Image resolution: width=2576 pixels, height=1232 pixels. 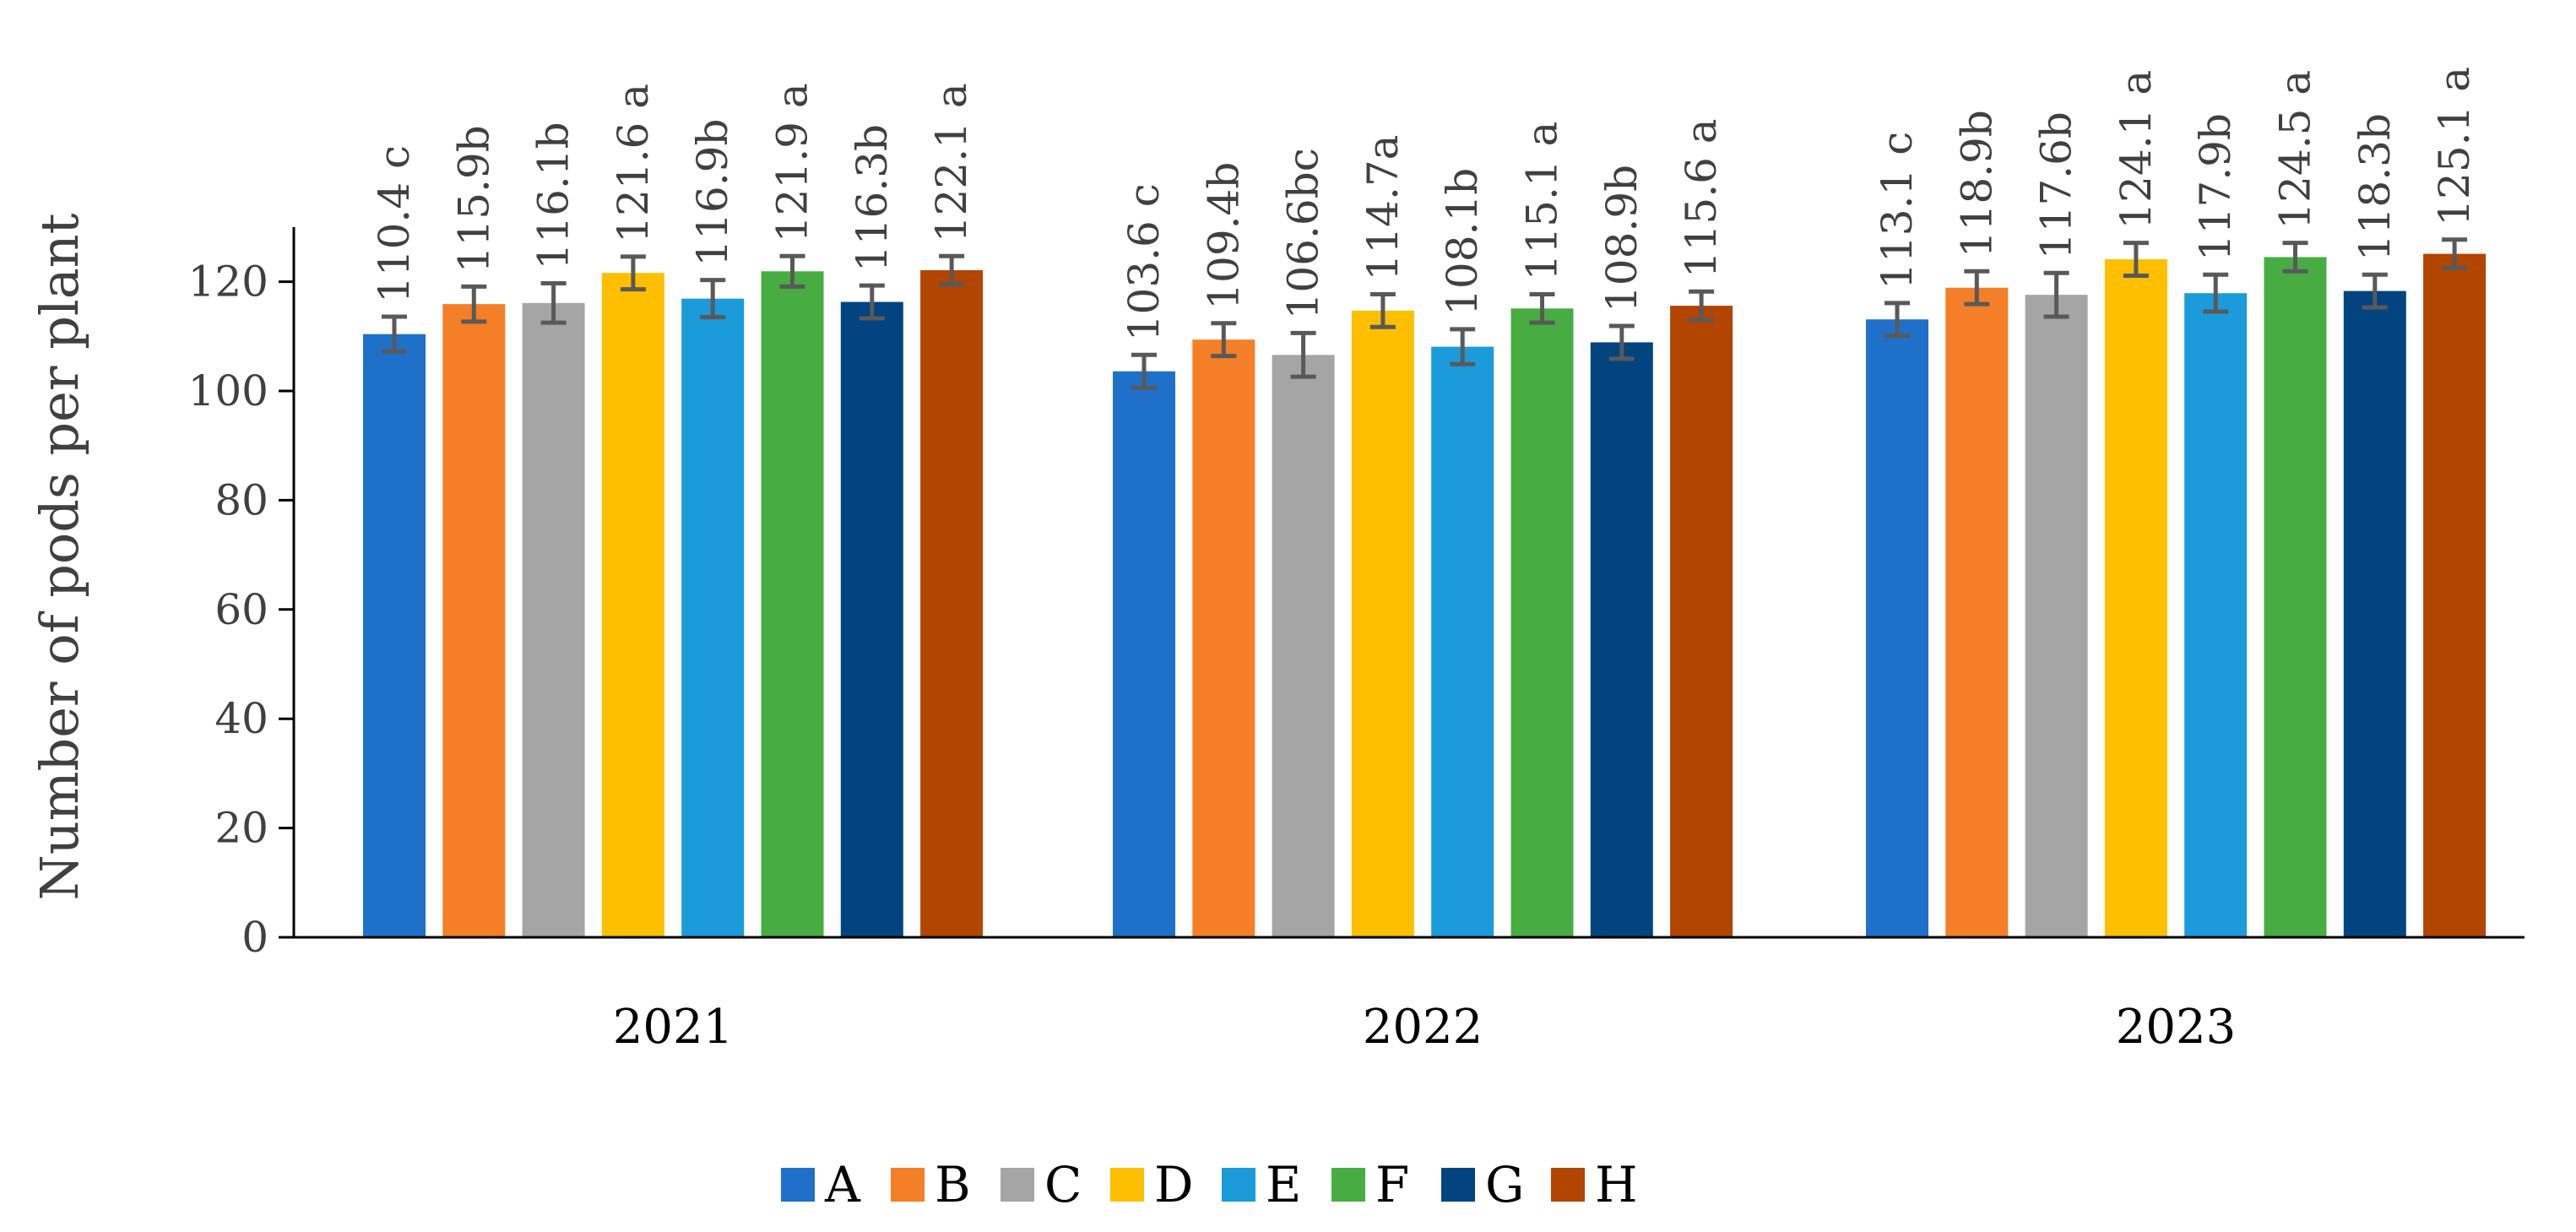 What do you see at coordinates (553, 619) in the screenshot?
I see `bar-C-2021` at bounding box center [553, 619].